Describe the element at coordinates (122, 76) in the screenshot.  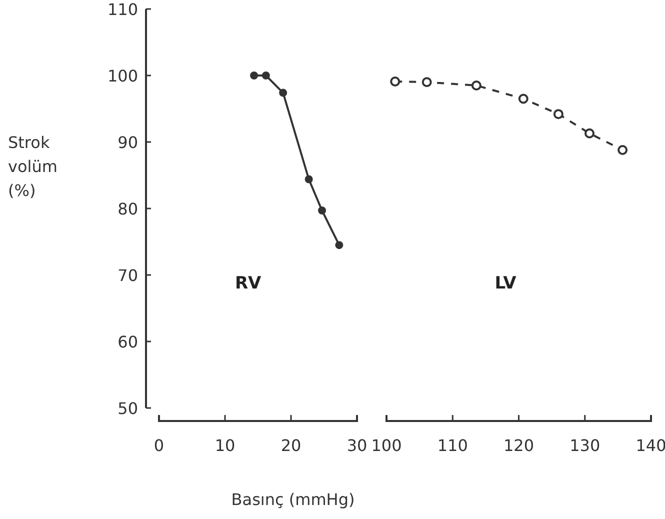
I see `y-tick-label: 100` at that location.